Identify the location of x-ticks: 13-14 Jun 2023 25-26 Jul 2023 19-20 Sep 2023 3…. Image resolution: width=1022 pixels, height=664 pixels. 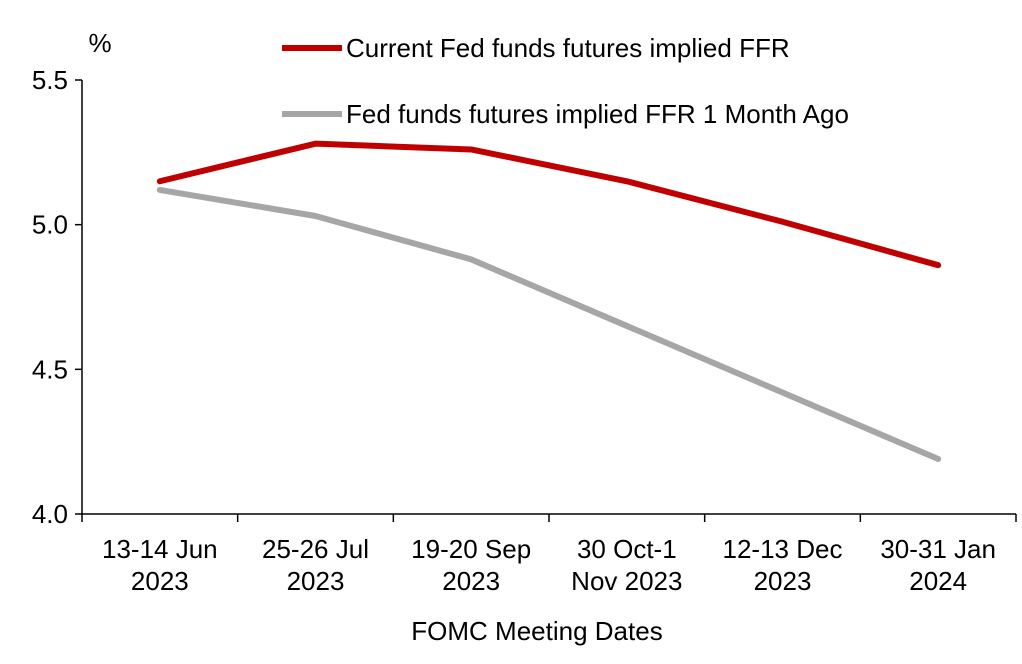
(549, 555).